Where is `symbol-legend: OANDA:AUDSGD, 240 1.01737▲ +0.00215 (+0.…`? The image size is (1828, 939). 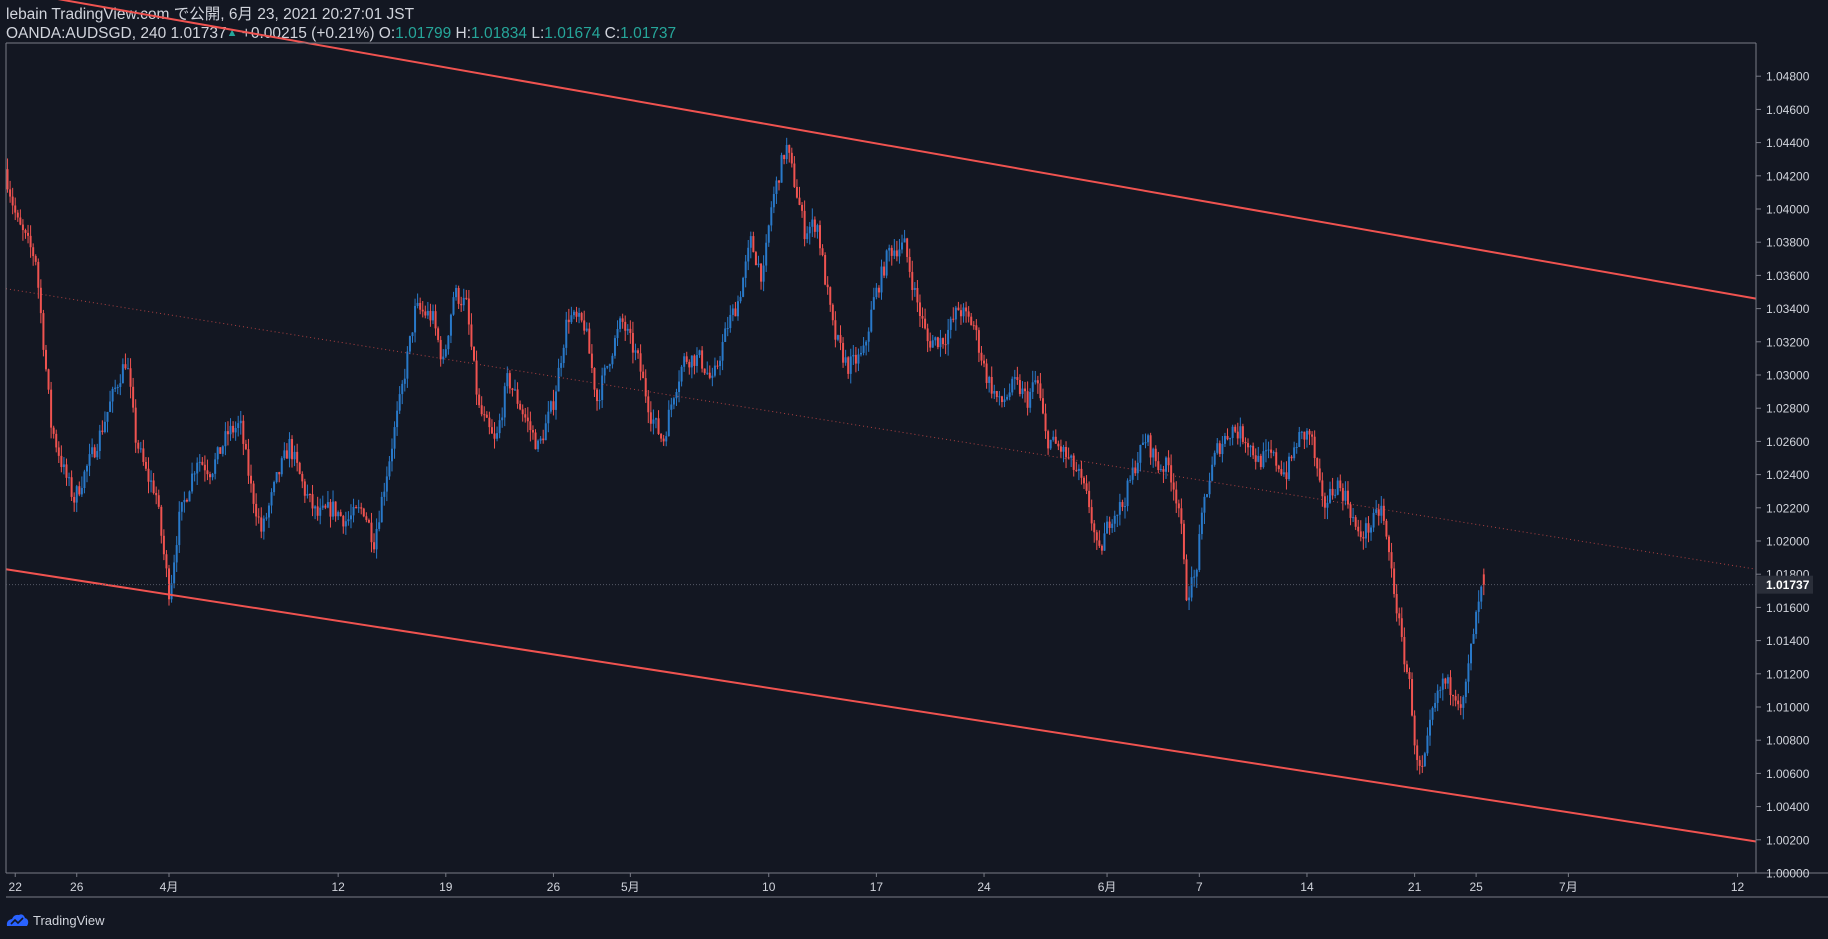
symbol-legend: OANDA:AUDSGD, 240 1.01737▲ +0.00215 (+0.… is located at coordinates (341, 33).